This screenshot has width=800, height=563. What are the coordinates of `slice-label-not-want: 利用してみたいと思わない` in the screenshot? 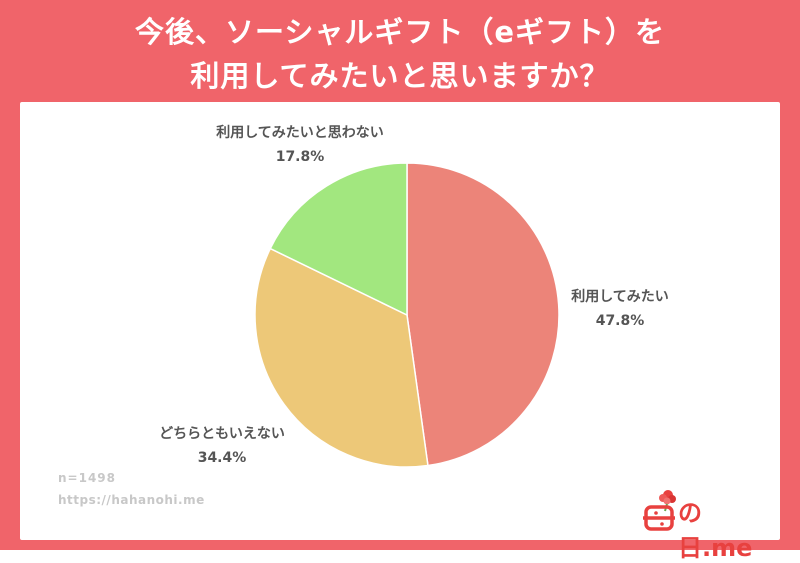 It's located at (300, 132).